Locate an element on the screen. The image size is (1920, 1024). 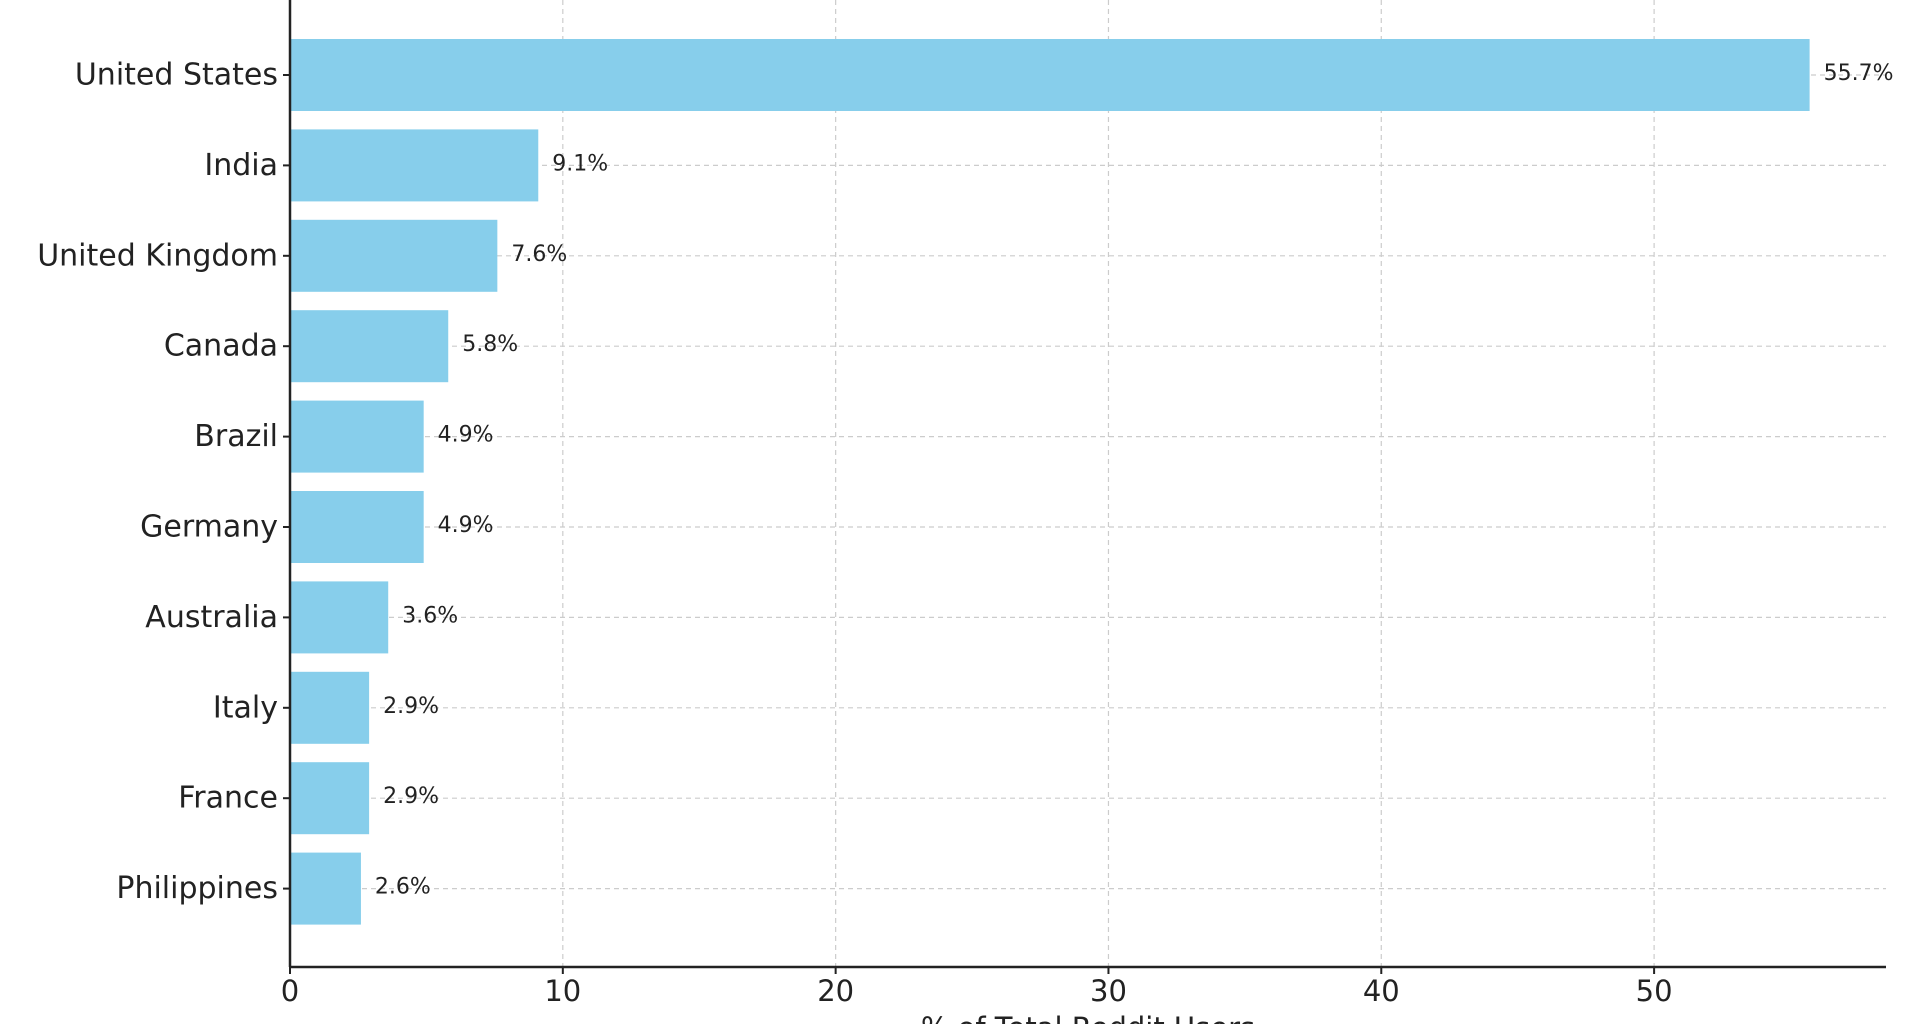
y-tick-label: Canada is located at coordinates (221, 346).